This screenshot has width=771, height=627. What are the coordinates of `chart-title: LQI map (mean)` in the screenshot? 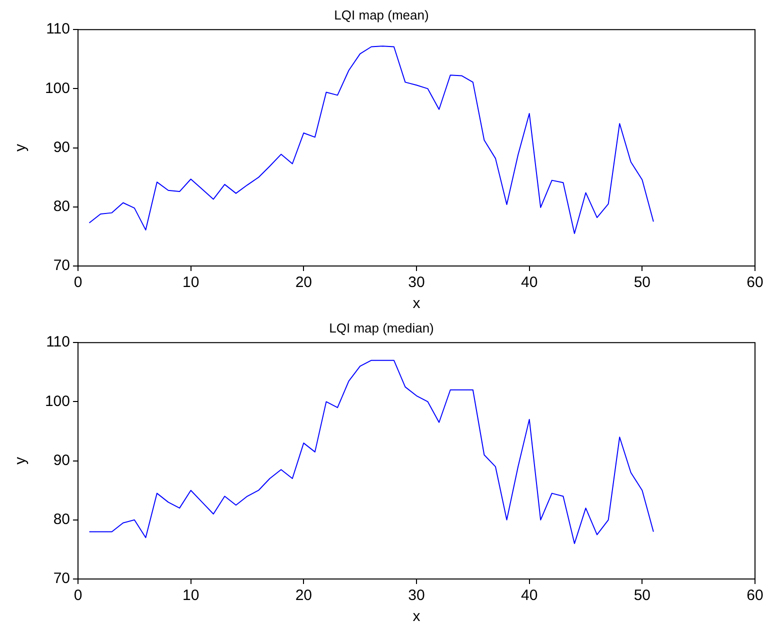 It's located at (381, 14).